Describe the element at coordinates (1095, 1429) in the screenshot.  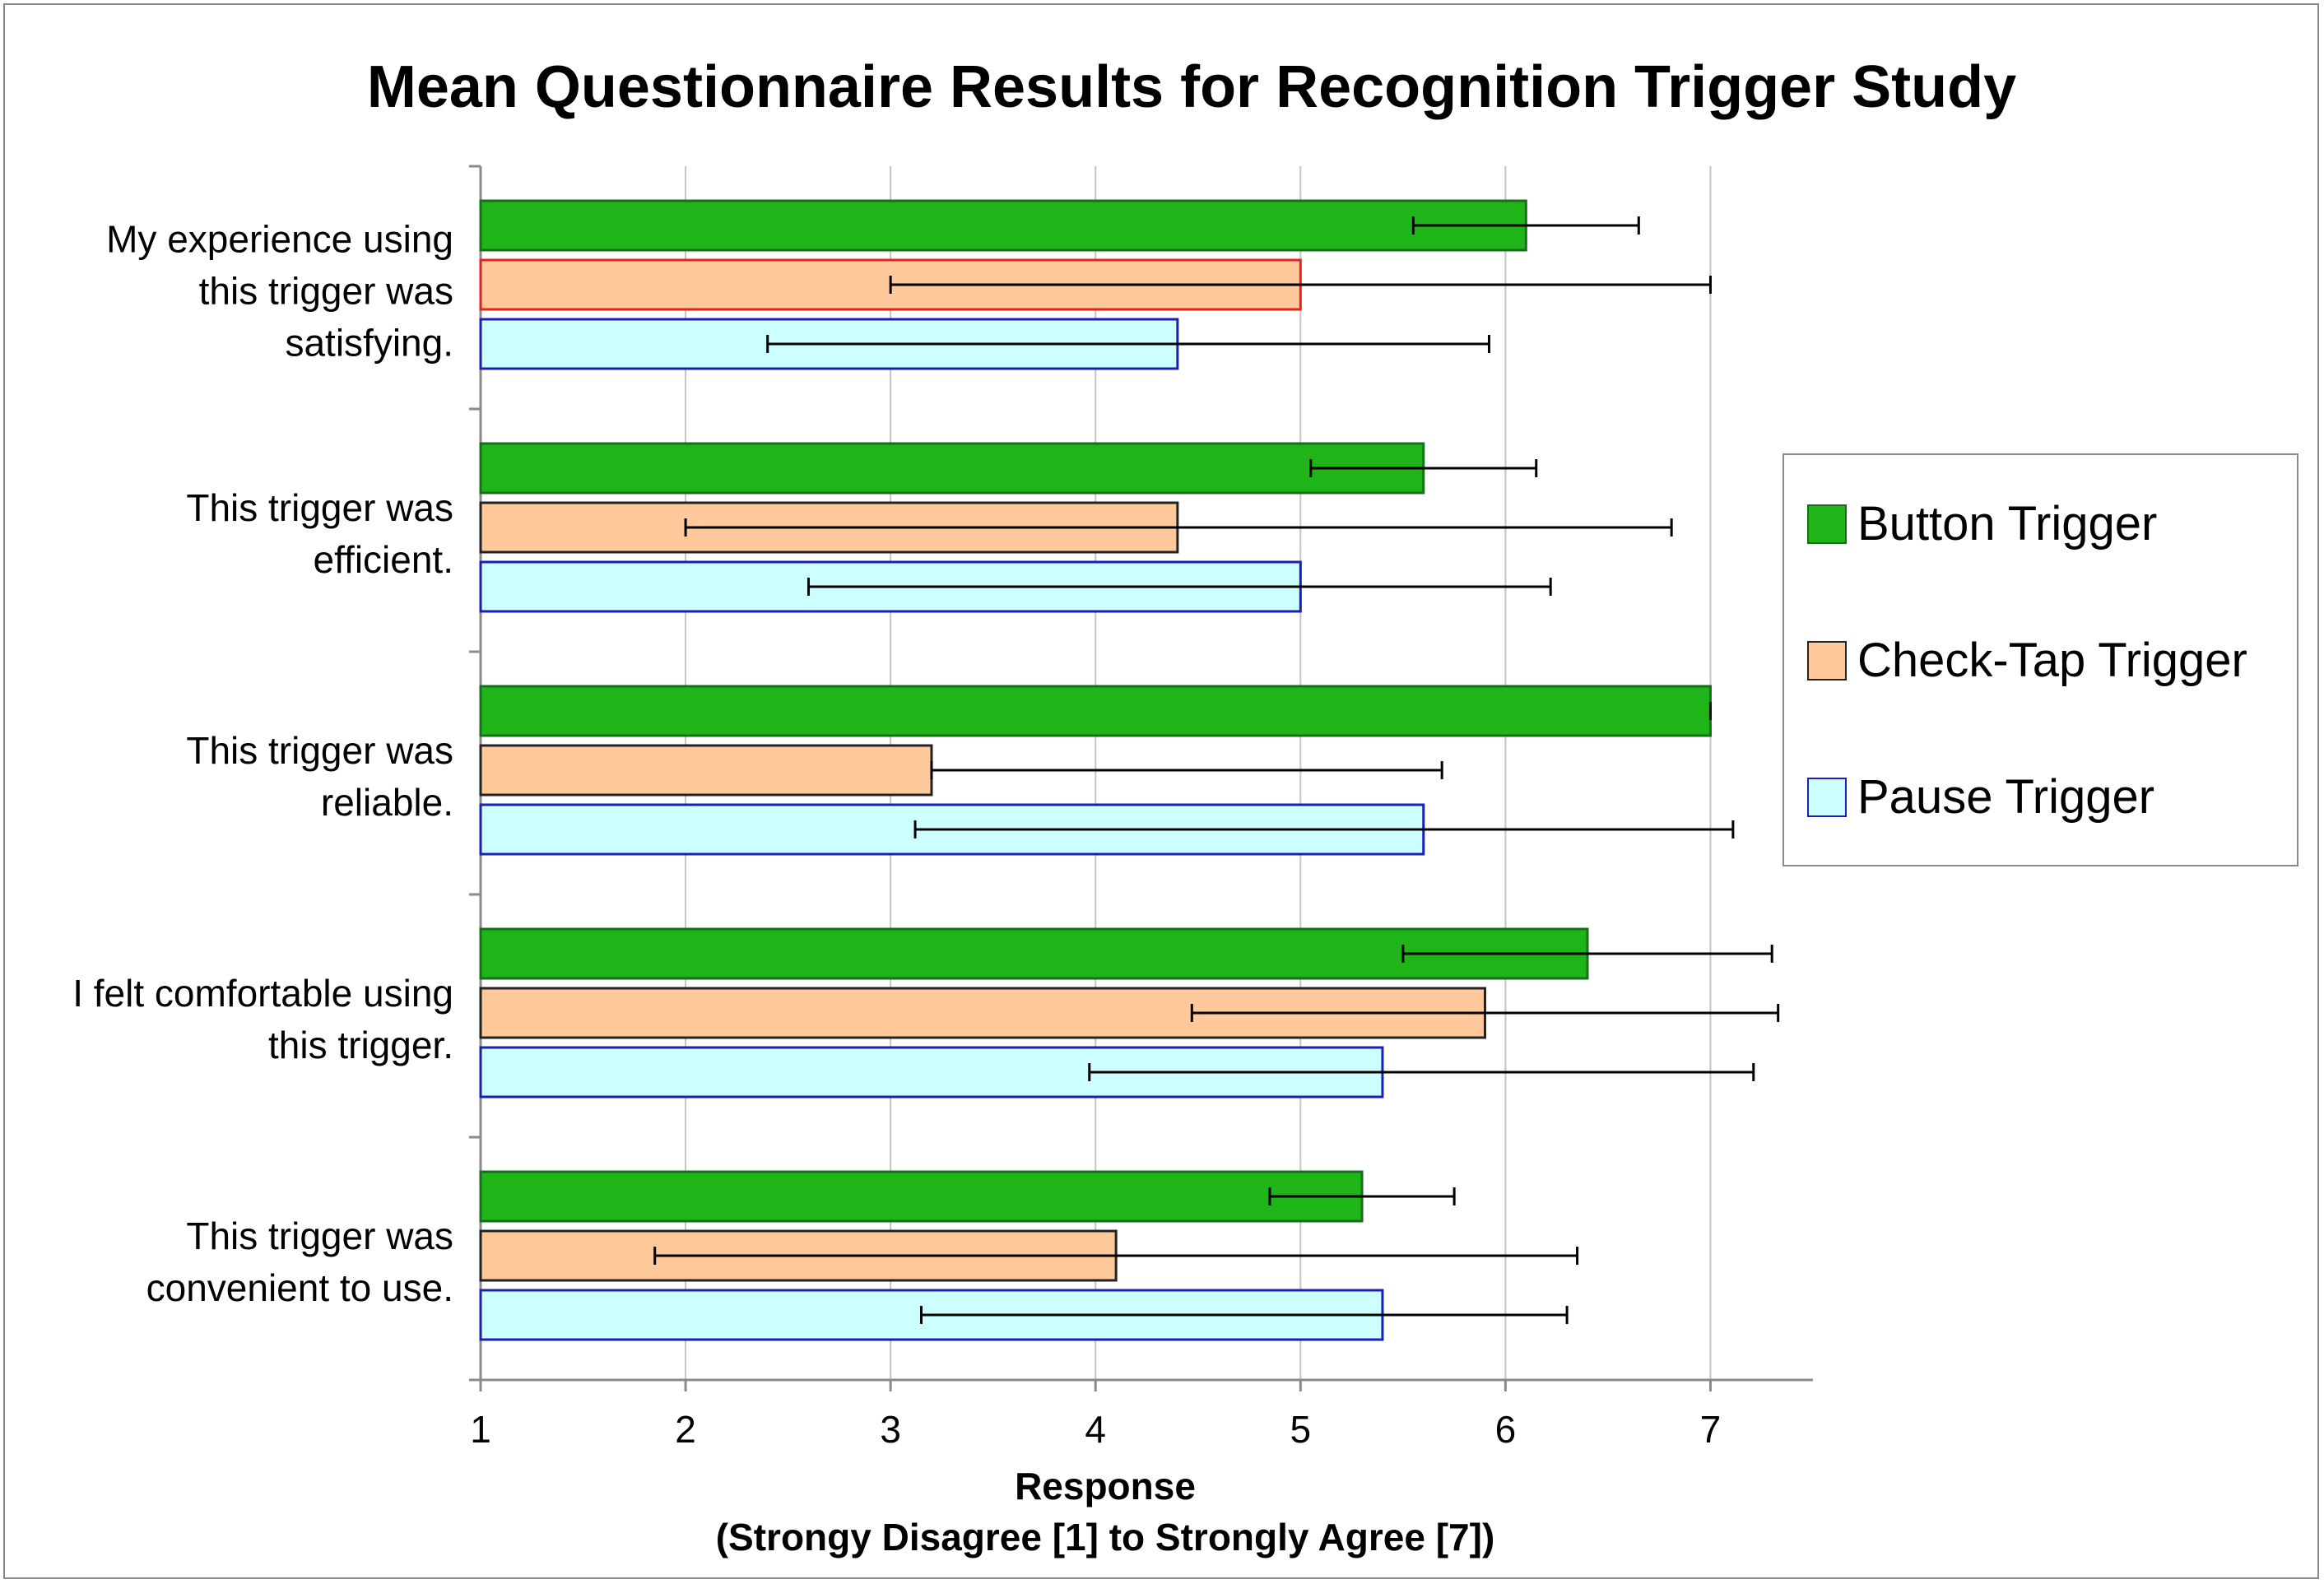
I see `x-tick-label: 4` at that location.